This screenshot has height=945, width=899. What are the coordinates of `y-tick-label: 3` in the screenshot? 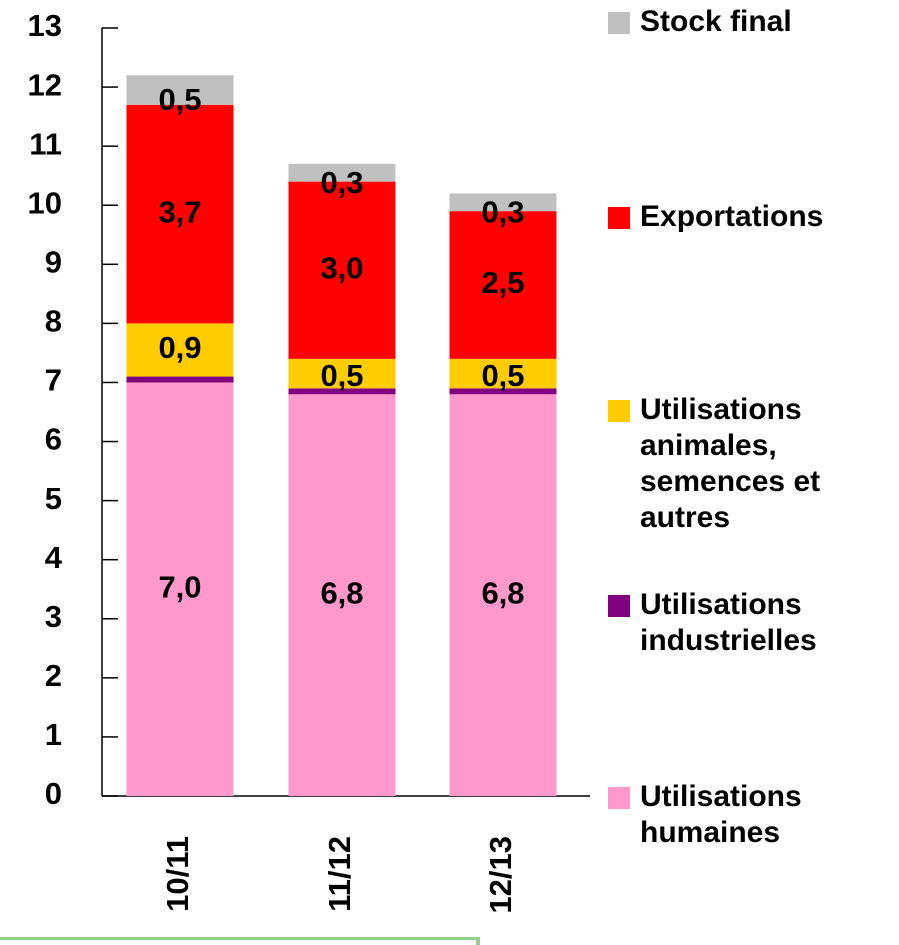 It's located at (53, 616).